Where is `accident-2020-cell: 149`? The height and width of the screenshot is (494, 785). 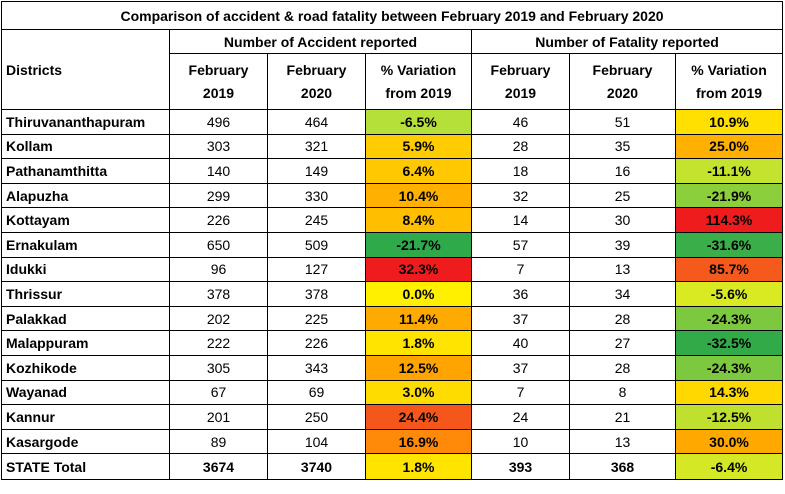 accident-2020-cell: 149 is located at coordinates (316, 171).